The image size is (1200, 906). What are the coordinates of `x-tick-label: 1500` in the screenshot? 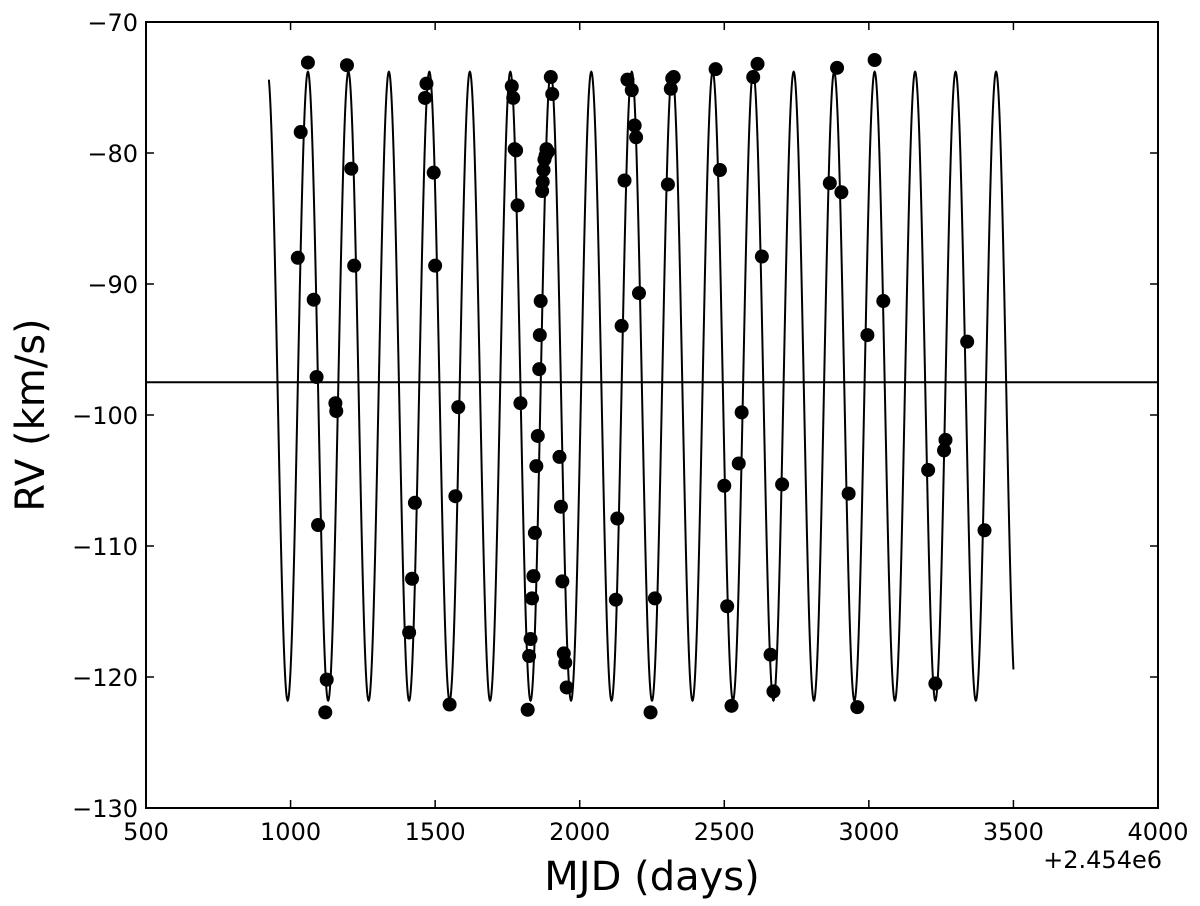 It's located at (435, 832).